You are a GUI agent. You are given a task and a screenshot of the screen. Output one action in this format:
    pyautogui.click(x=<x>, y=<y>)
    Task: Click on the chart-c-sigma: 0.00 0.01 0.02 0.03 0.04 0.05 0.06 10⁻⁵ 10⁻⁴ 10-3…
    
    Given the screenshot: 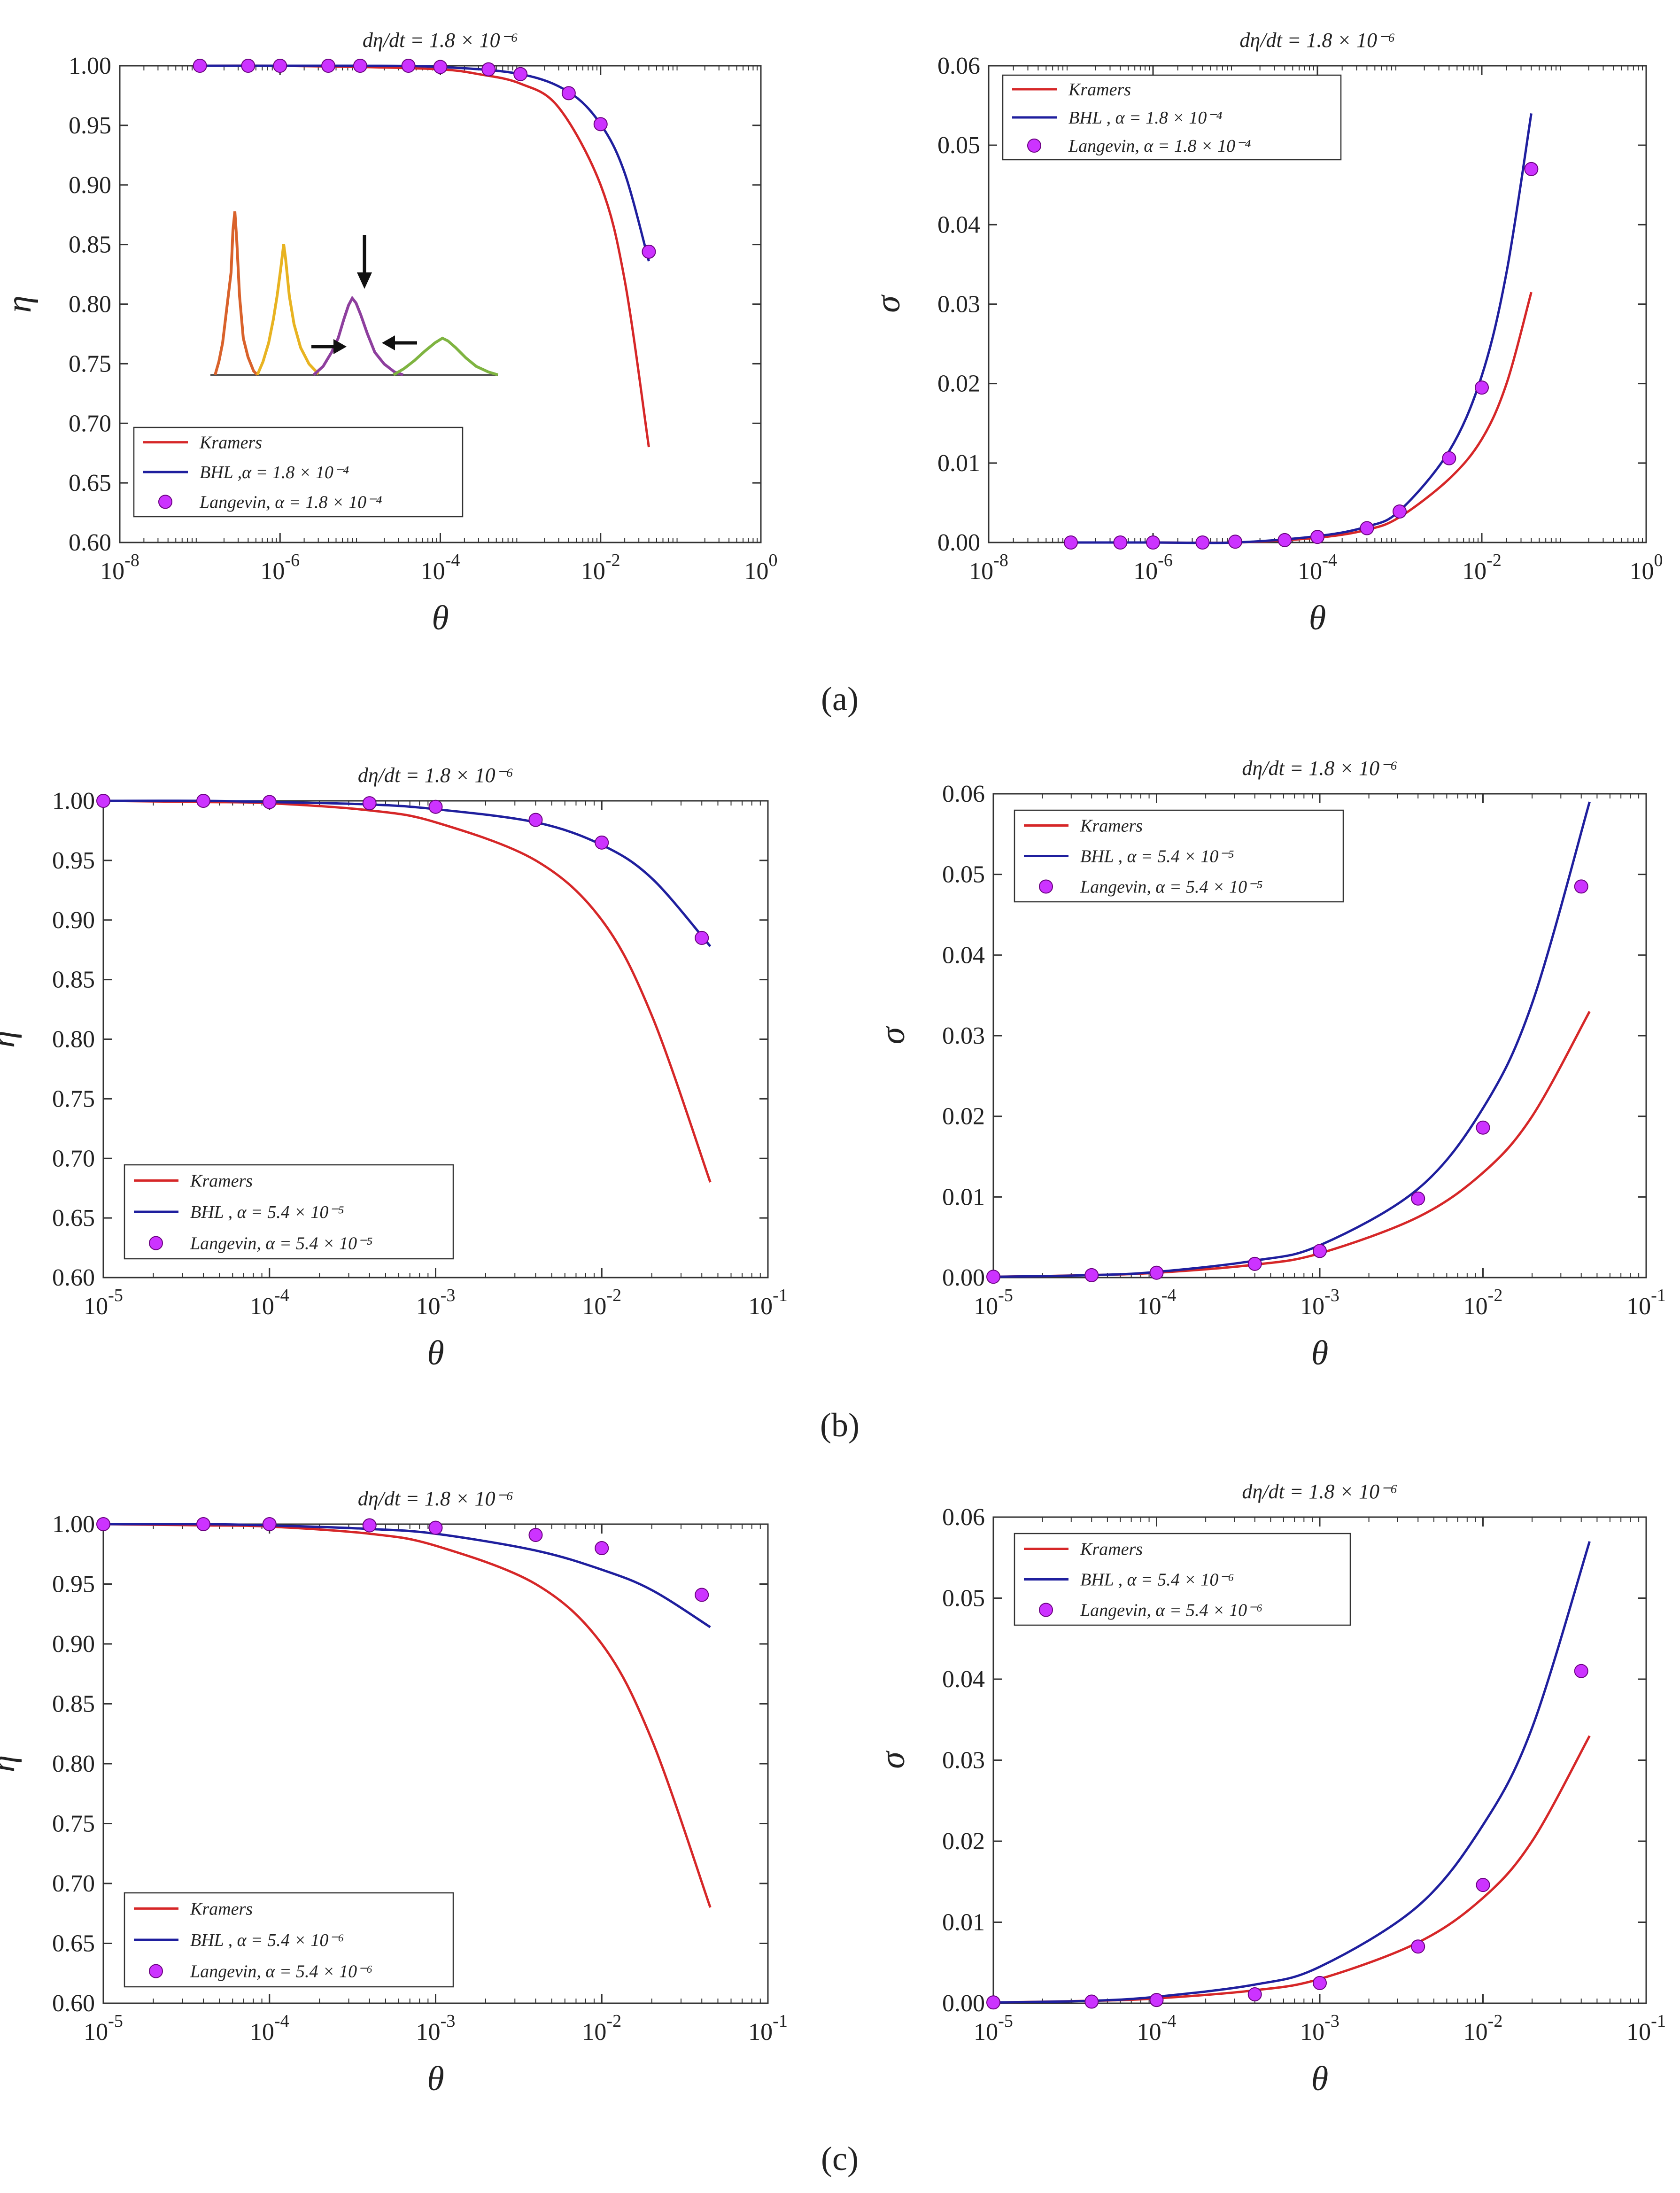 What is the action you would take?
    pyautogui.click(x=1270, y=1789)
    